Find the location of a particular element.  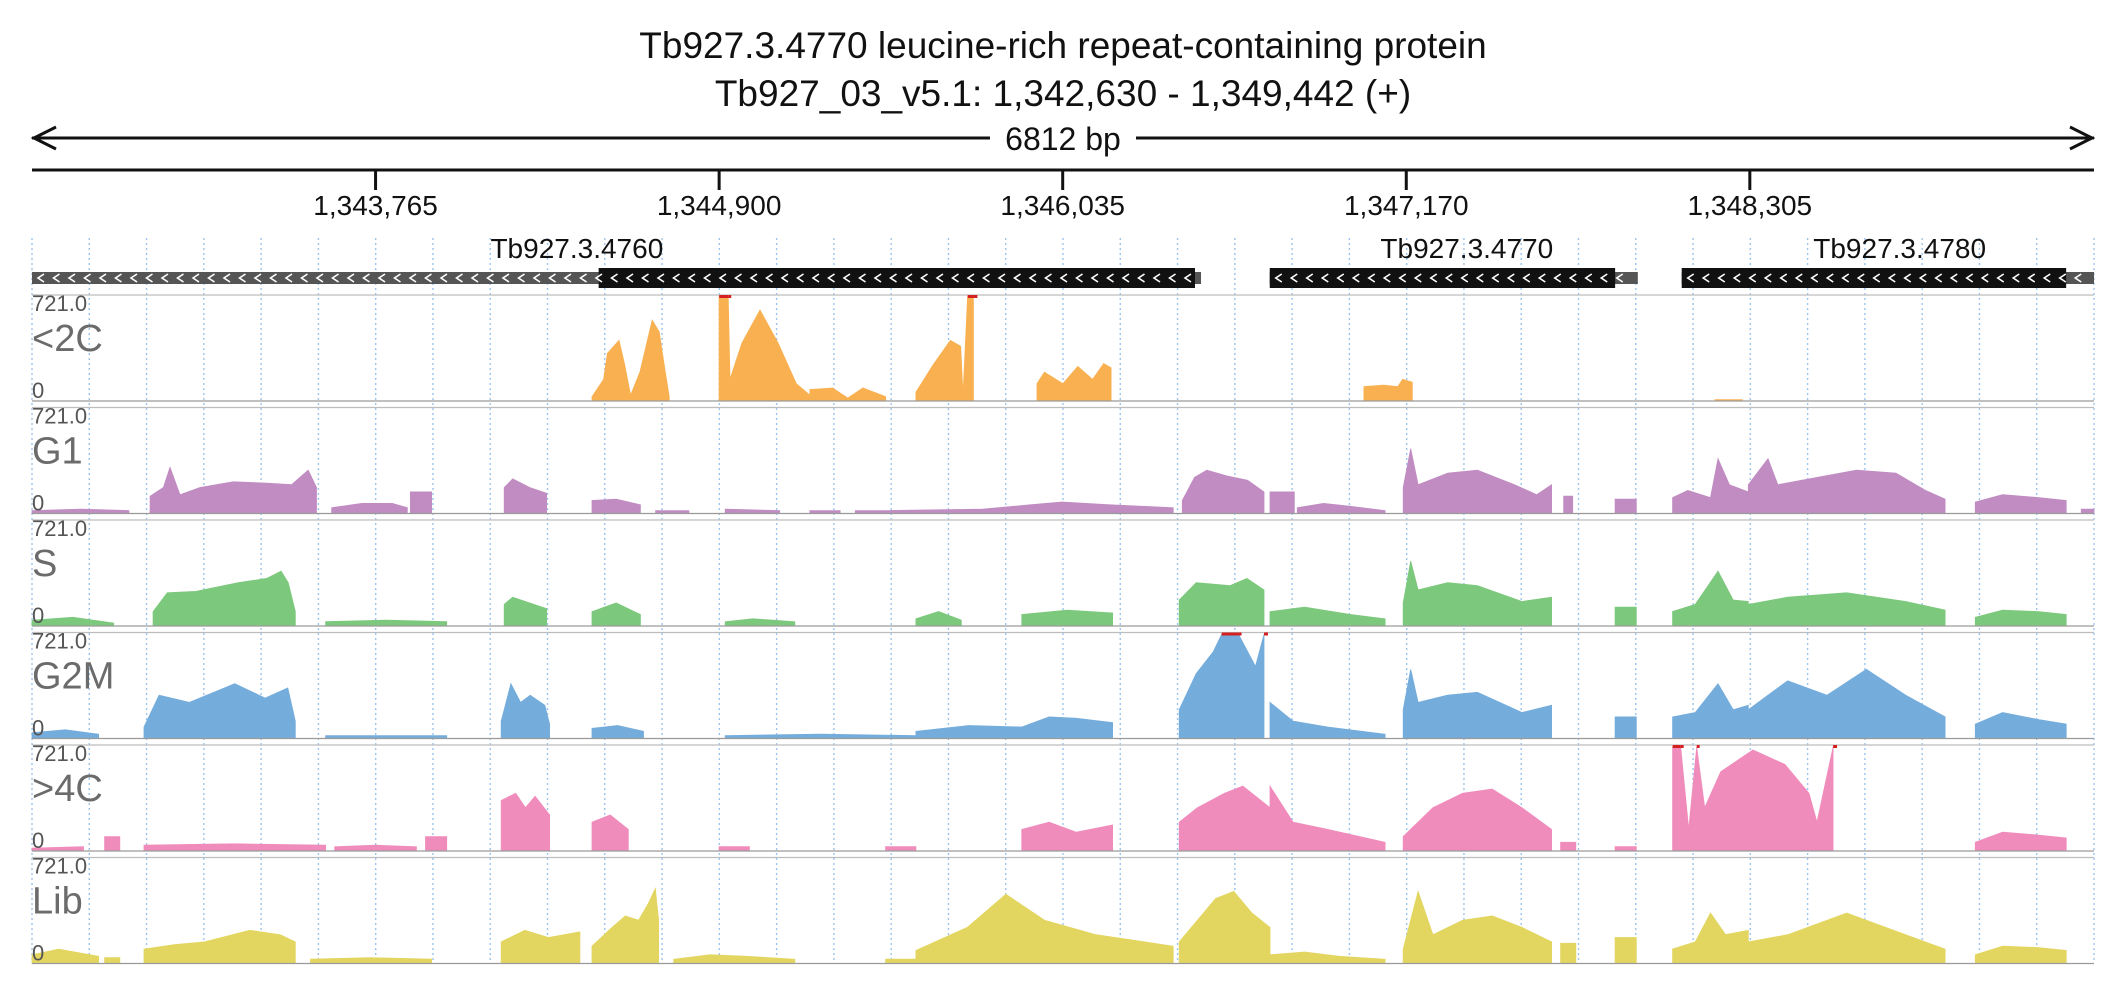

span-arrow-right-icon is located at coordinates (2082, 138).